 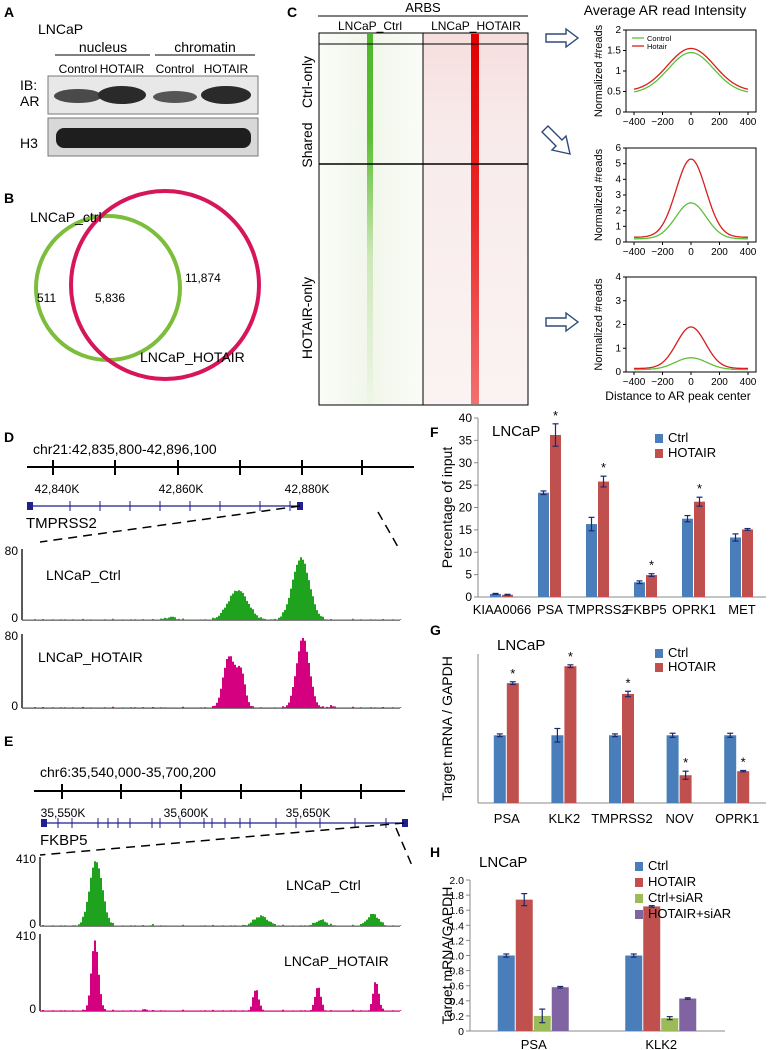 I want to click on profile-xlabel: Distance to AR peak center, so click(x=677, y=396).